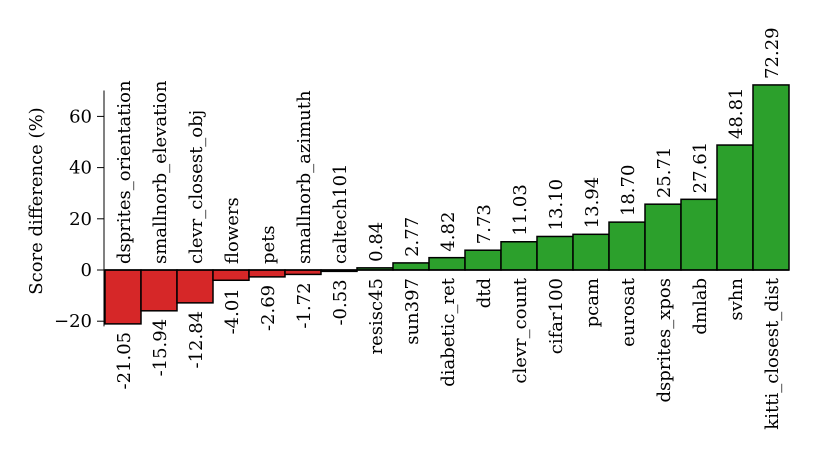 The height and width of the screenshot is (457, 830). What do you see at coordinates (484, 293) in the screenshot?
I see `category-label: dtd` at bounding box center [484, 293].